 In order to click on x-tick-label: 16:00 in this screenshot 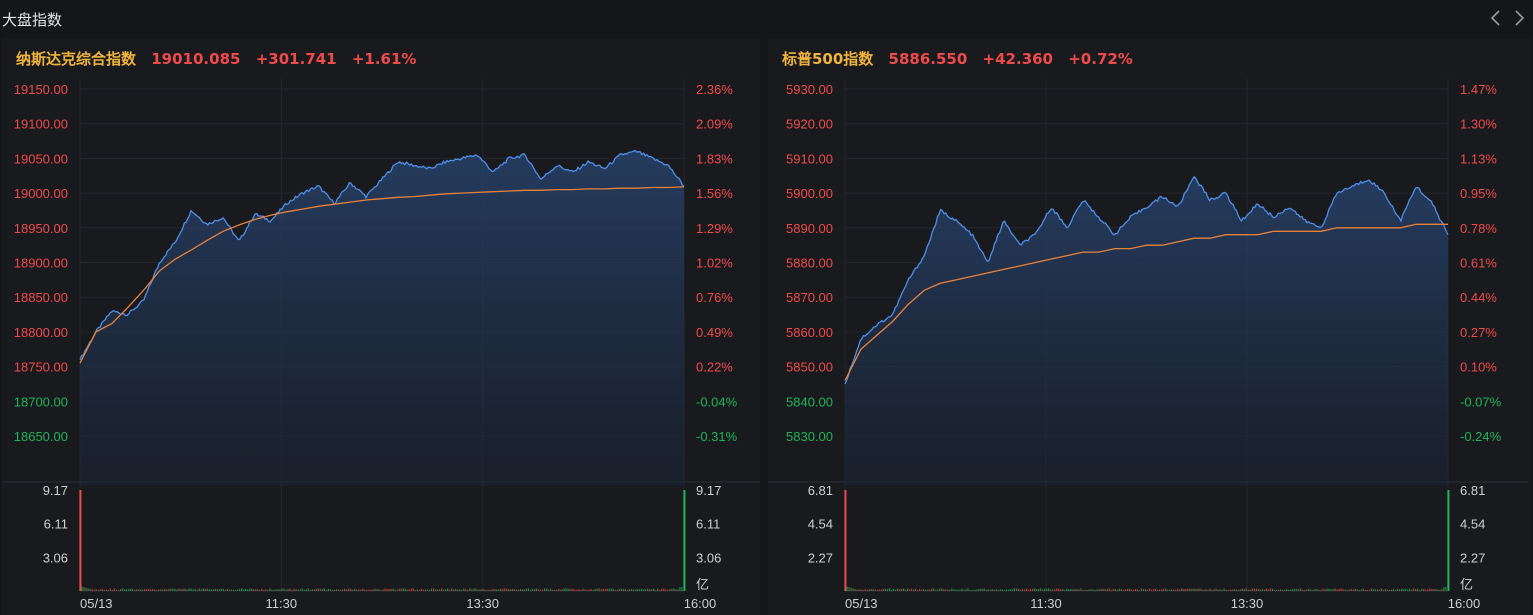, I will do `click(1464, 603)`.